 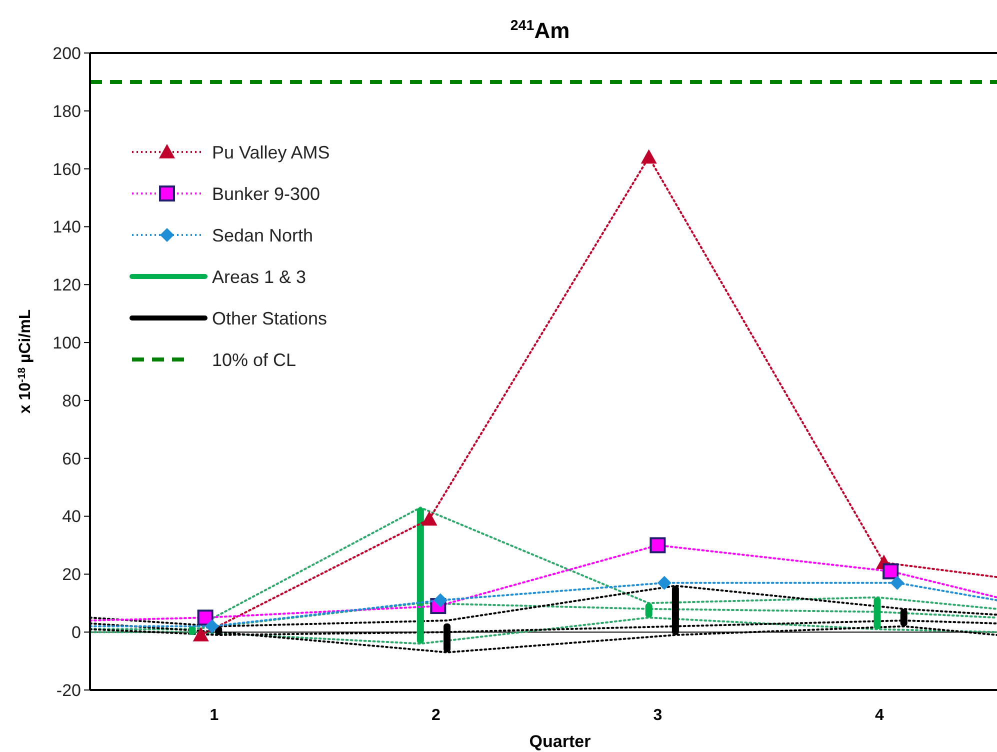 What do you see at coordinates (66, 169) in the screenshot?
I see `y-tick-label: 160` at bounding box center [66, 169].